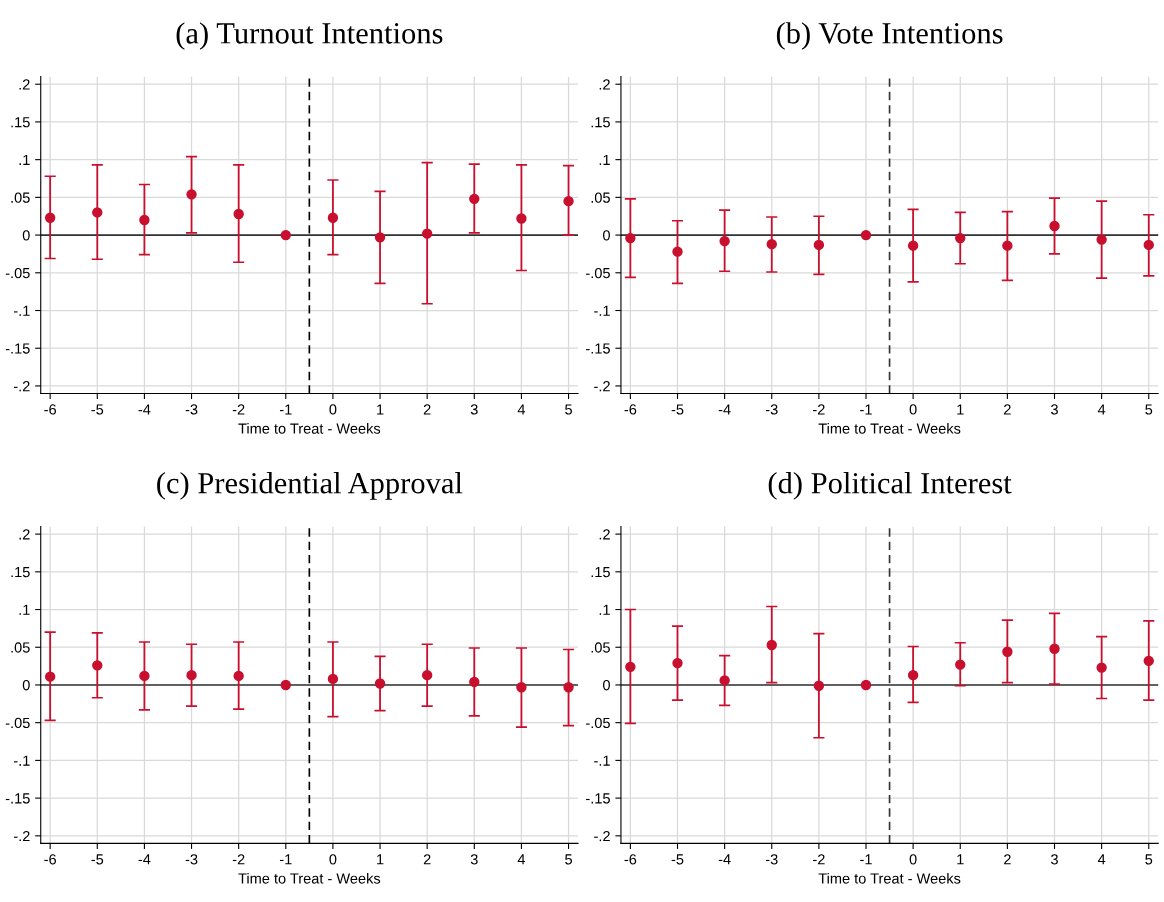  I want to click on chart-title: (d) Political Interest, so click(890, 486).